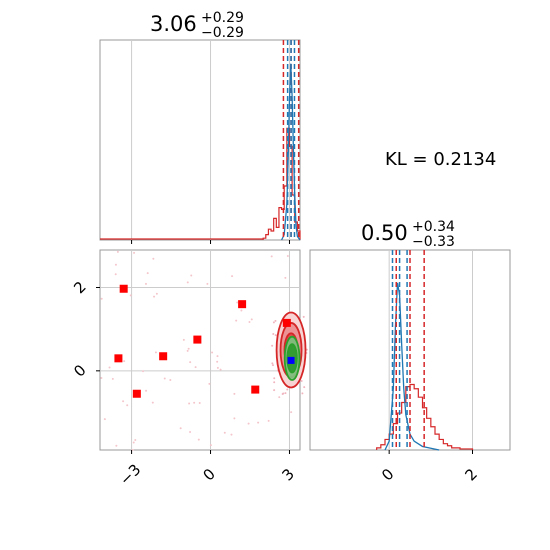  Describe the element at coordinates (222, 33) in the screenshot. I see `panel-title-minus: −0.29` at that location.